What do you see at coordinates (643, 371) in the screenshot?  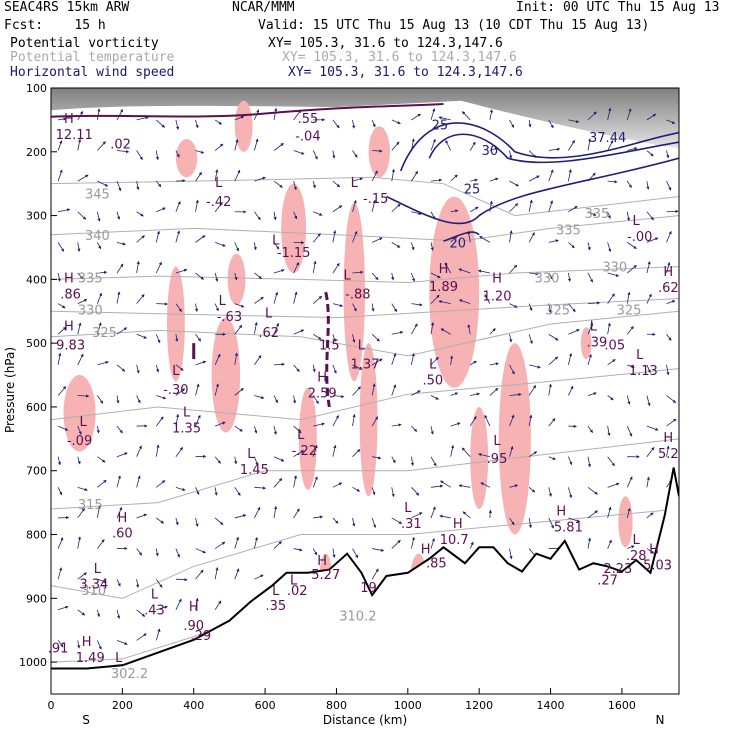 I see `pv-extremum-label: 1.13` at bounding box center [643, 371].